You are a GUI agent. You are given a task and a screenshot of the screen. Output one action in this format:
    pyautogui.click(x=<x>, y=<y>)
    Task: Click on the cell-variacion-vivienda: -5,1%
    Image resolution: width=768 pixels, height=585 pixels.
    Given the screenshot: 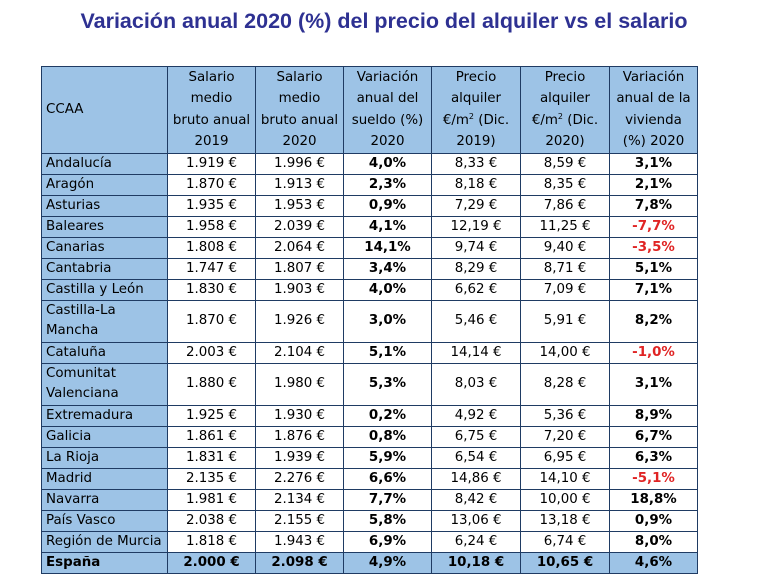 What is the action you would take?
    pyautogui.click(x=653, y=478)
    